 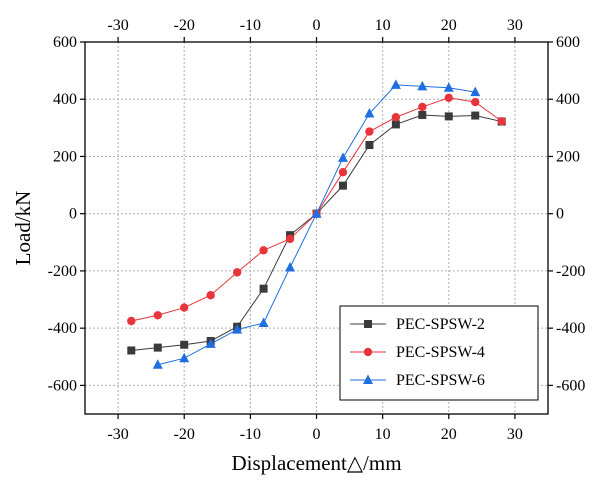 What do you see at coordinates (570, 271) in the screenshot?
I see `y-tick-label-right: -200` at bounding box center [570, 271].